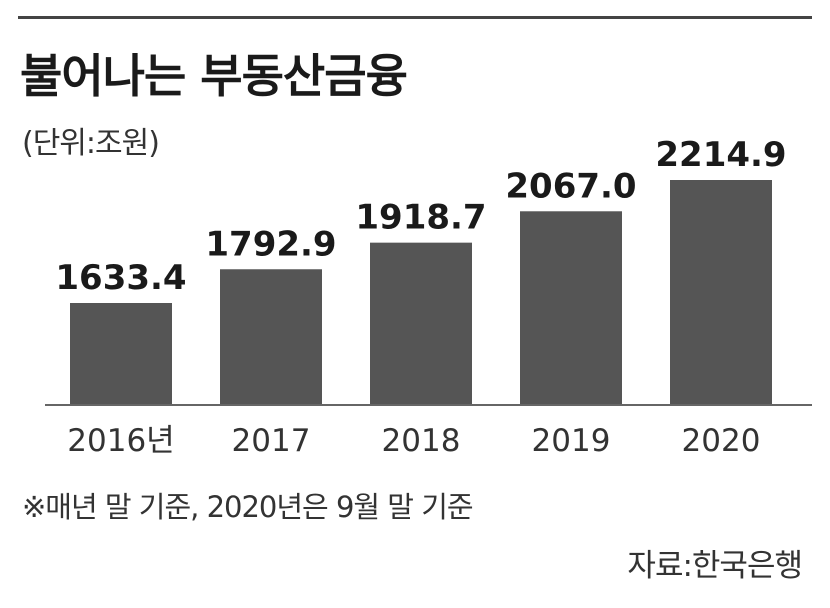 The width and height of the screenshot is (830, 608). I want to click on value-label-4: 2067.0, so click(570, 186).